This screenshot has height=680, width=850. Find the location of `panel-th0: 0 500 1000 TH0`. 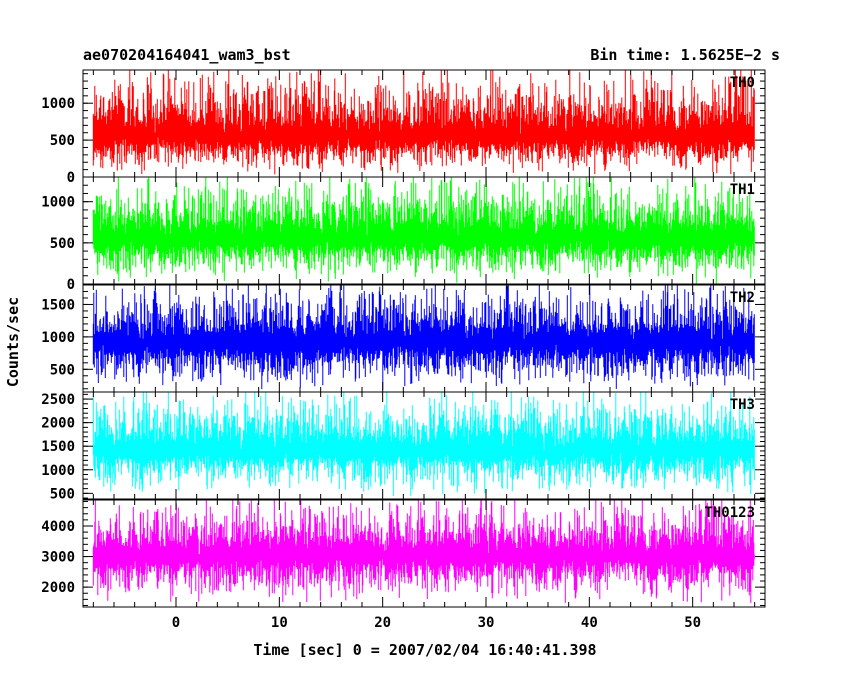

panel-th0: 0 500 1000 TH0 is located at coordinates (403, 127).